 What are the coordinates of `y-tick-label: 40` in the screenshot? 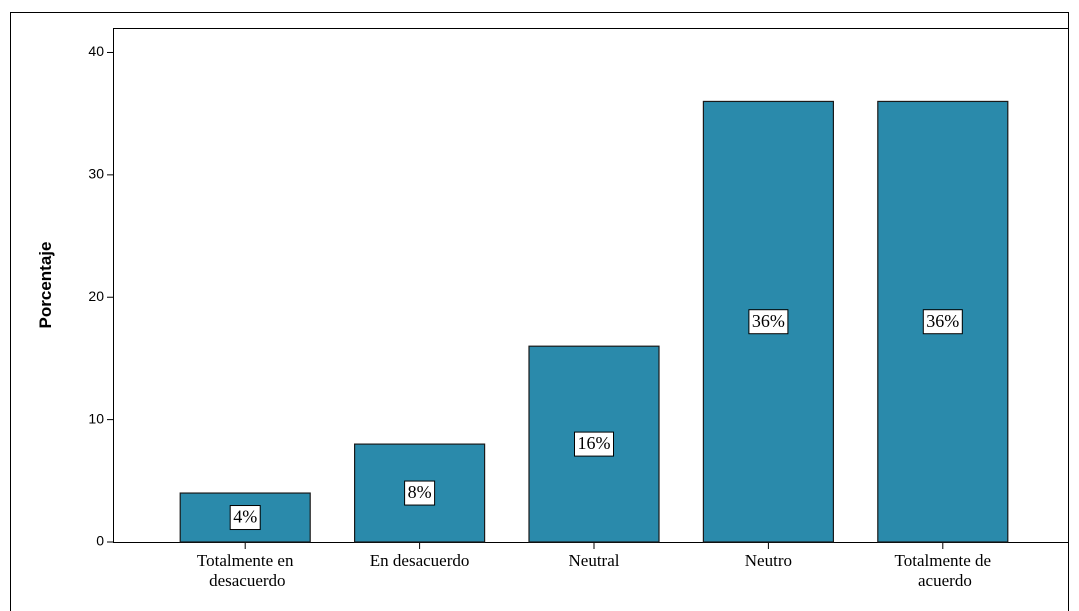 It's located at (96, 51).